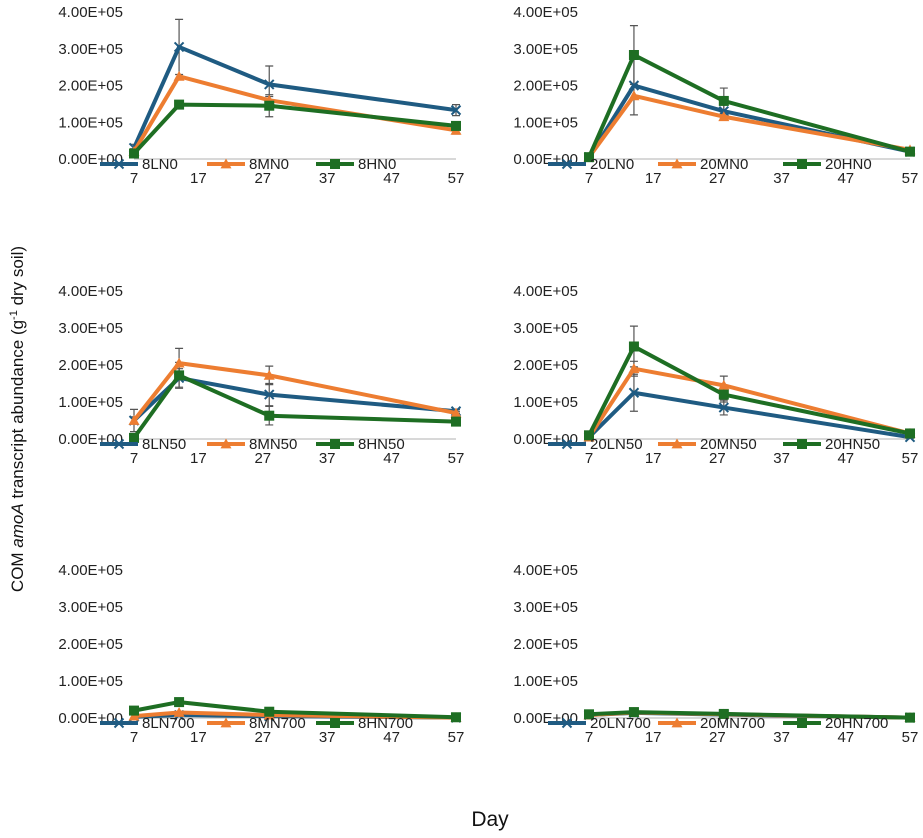  What do you see at coordinates (377, 164) in the screenshot?
I see `legend-label: 8HN0` at bounding box center [377, 164].